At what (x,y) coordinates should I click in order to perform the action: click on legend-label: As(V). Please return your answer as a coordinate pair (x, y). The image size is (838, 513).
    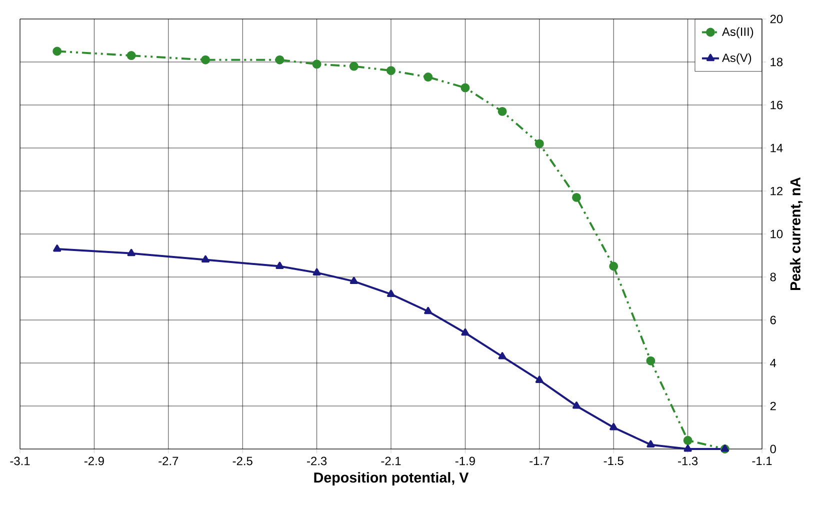
    Looking at the image, I should click on (737, 58).